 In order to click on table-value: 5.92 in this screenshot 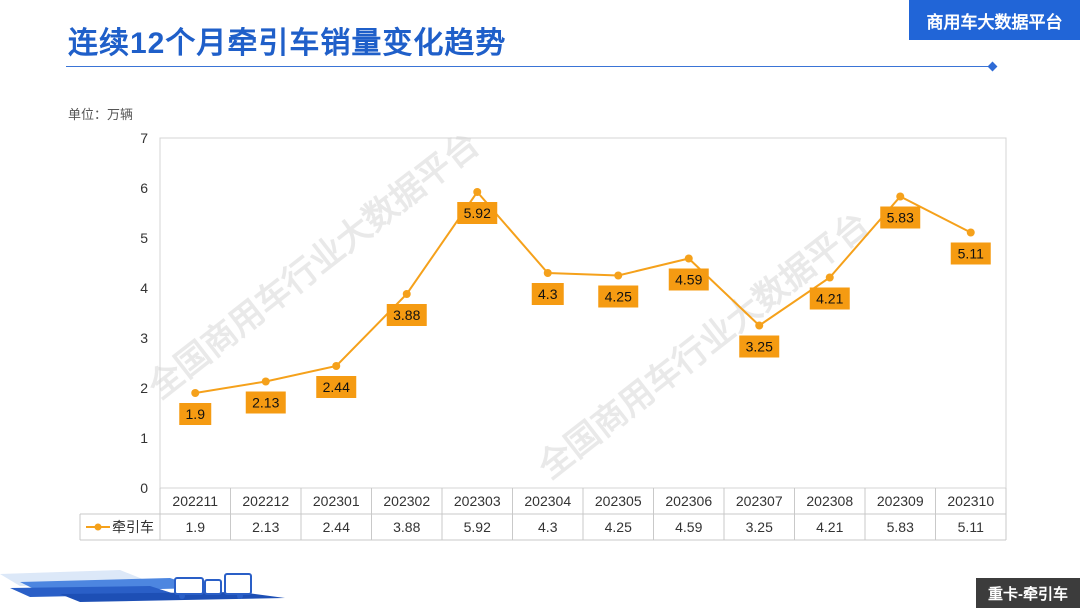, I will do `click(477, 527)`.